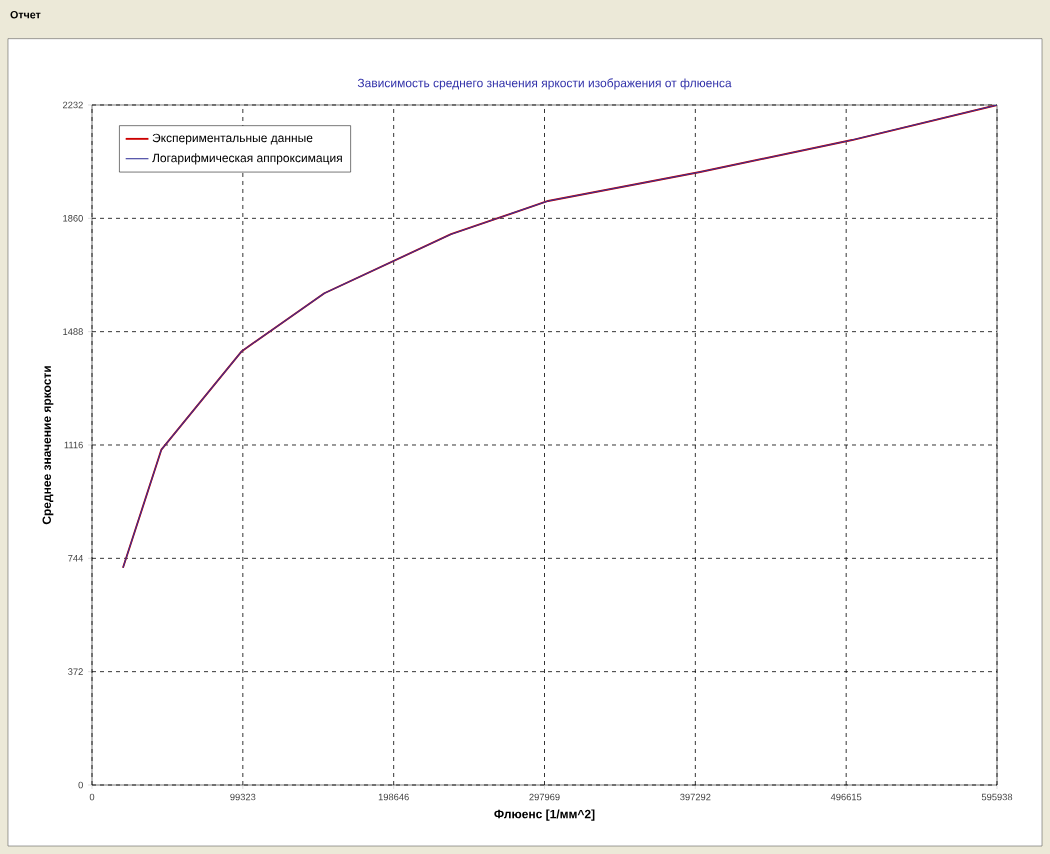  Describe the element at coordinates (997, 797) in the screenshot. I see `x-tick-label: 595938` at that location.